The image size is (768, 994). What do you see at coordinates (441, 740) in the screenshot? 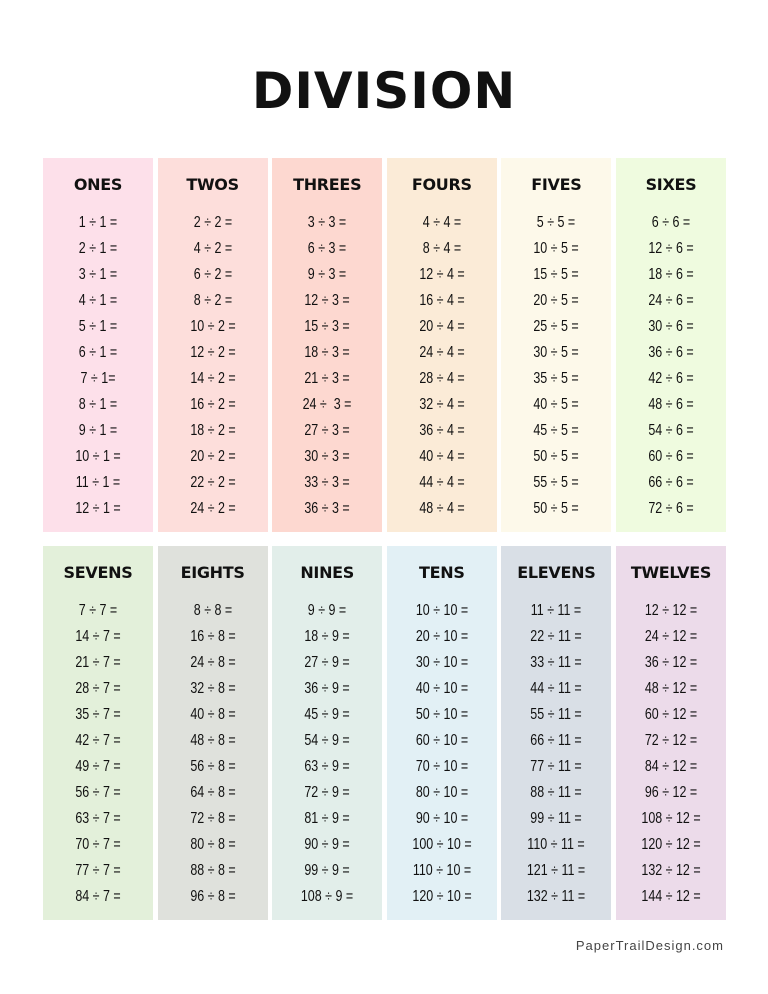
I see `division-problem: 60 ÷ 10 =` at bounding box center [441, 740].